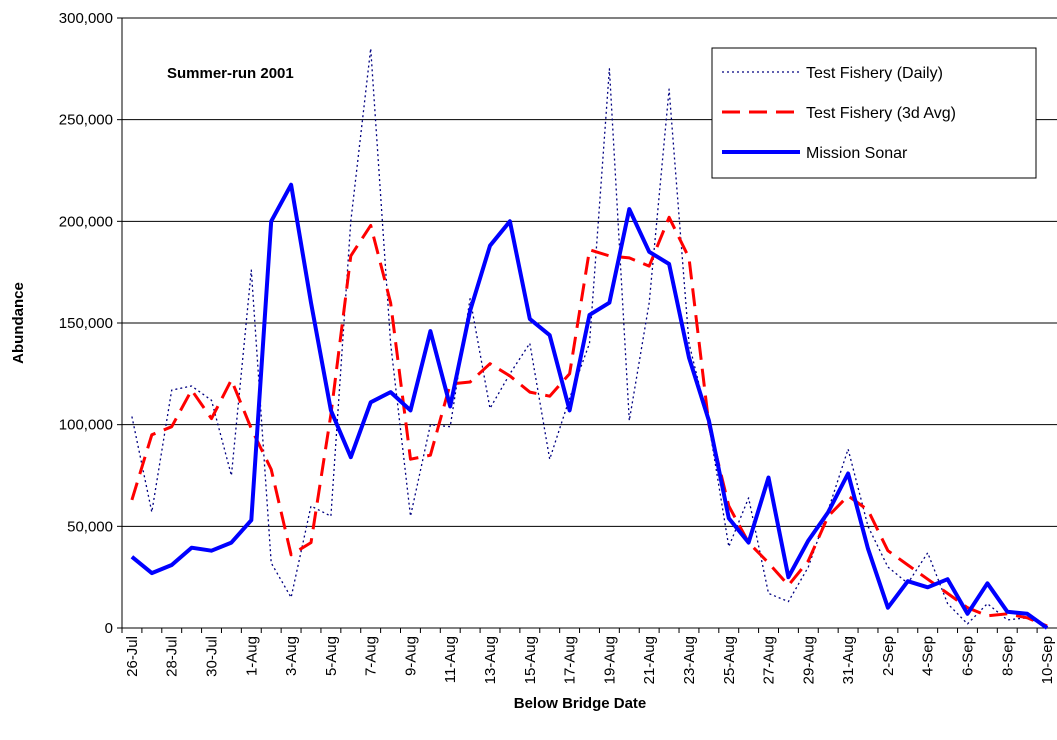 Image resolution: width=1057 pixels, height=740 pixels. Describe the element at coordinates (172, 656) in the screenshot. I see `x-tick-label: 28-Jul` at that location.